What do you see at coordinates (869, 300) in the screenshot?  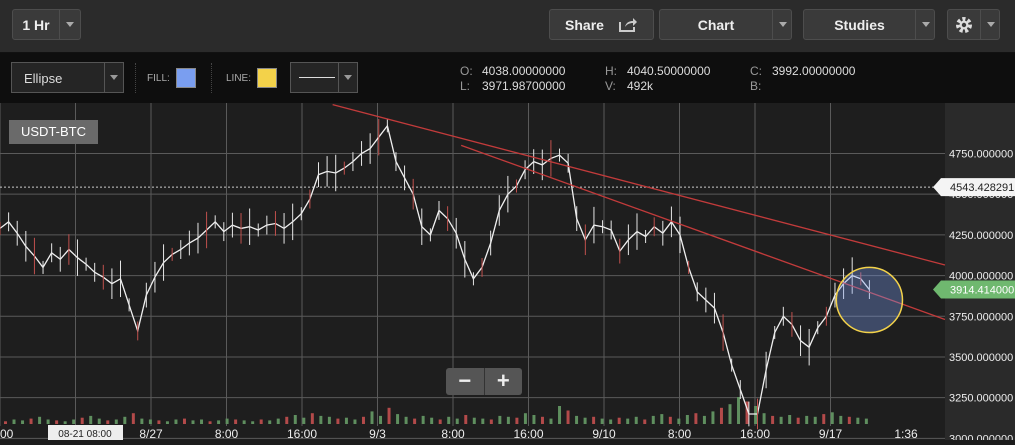 I see `ellipse-drawing` at bounding box center [869, 300].